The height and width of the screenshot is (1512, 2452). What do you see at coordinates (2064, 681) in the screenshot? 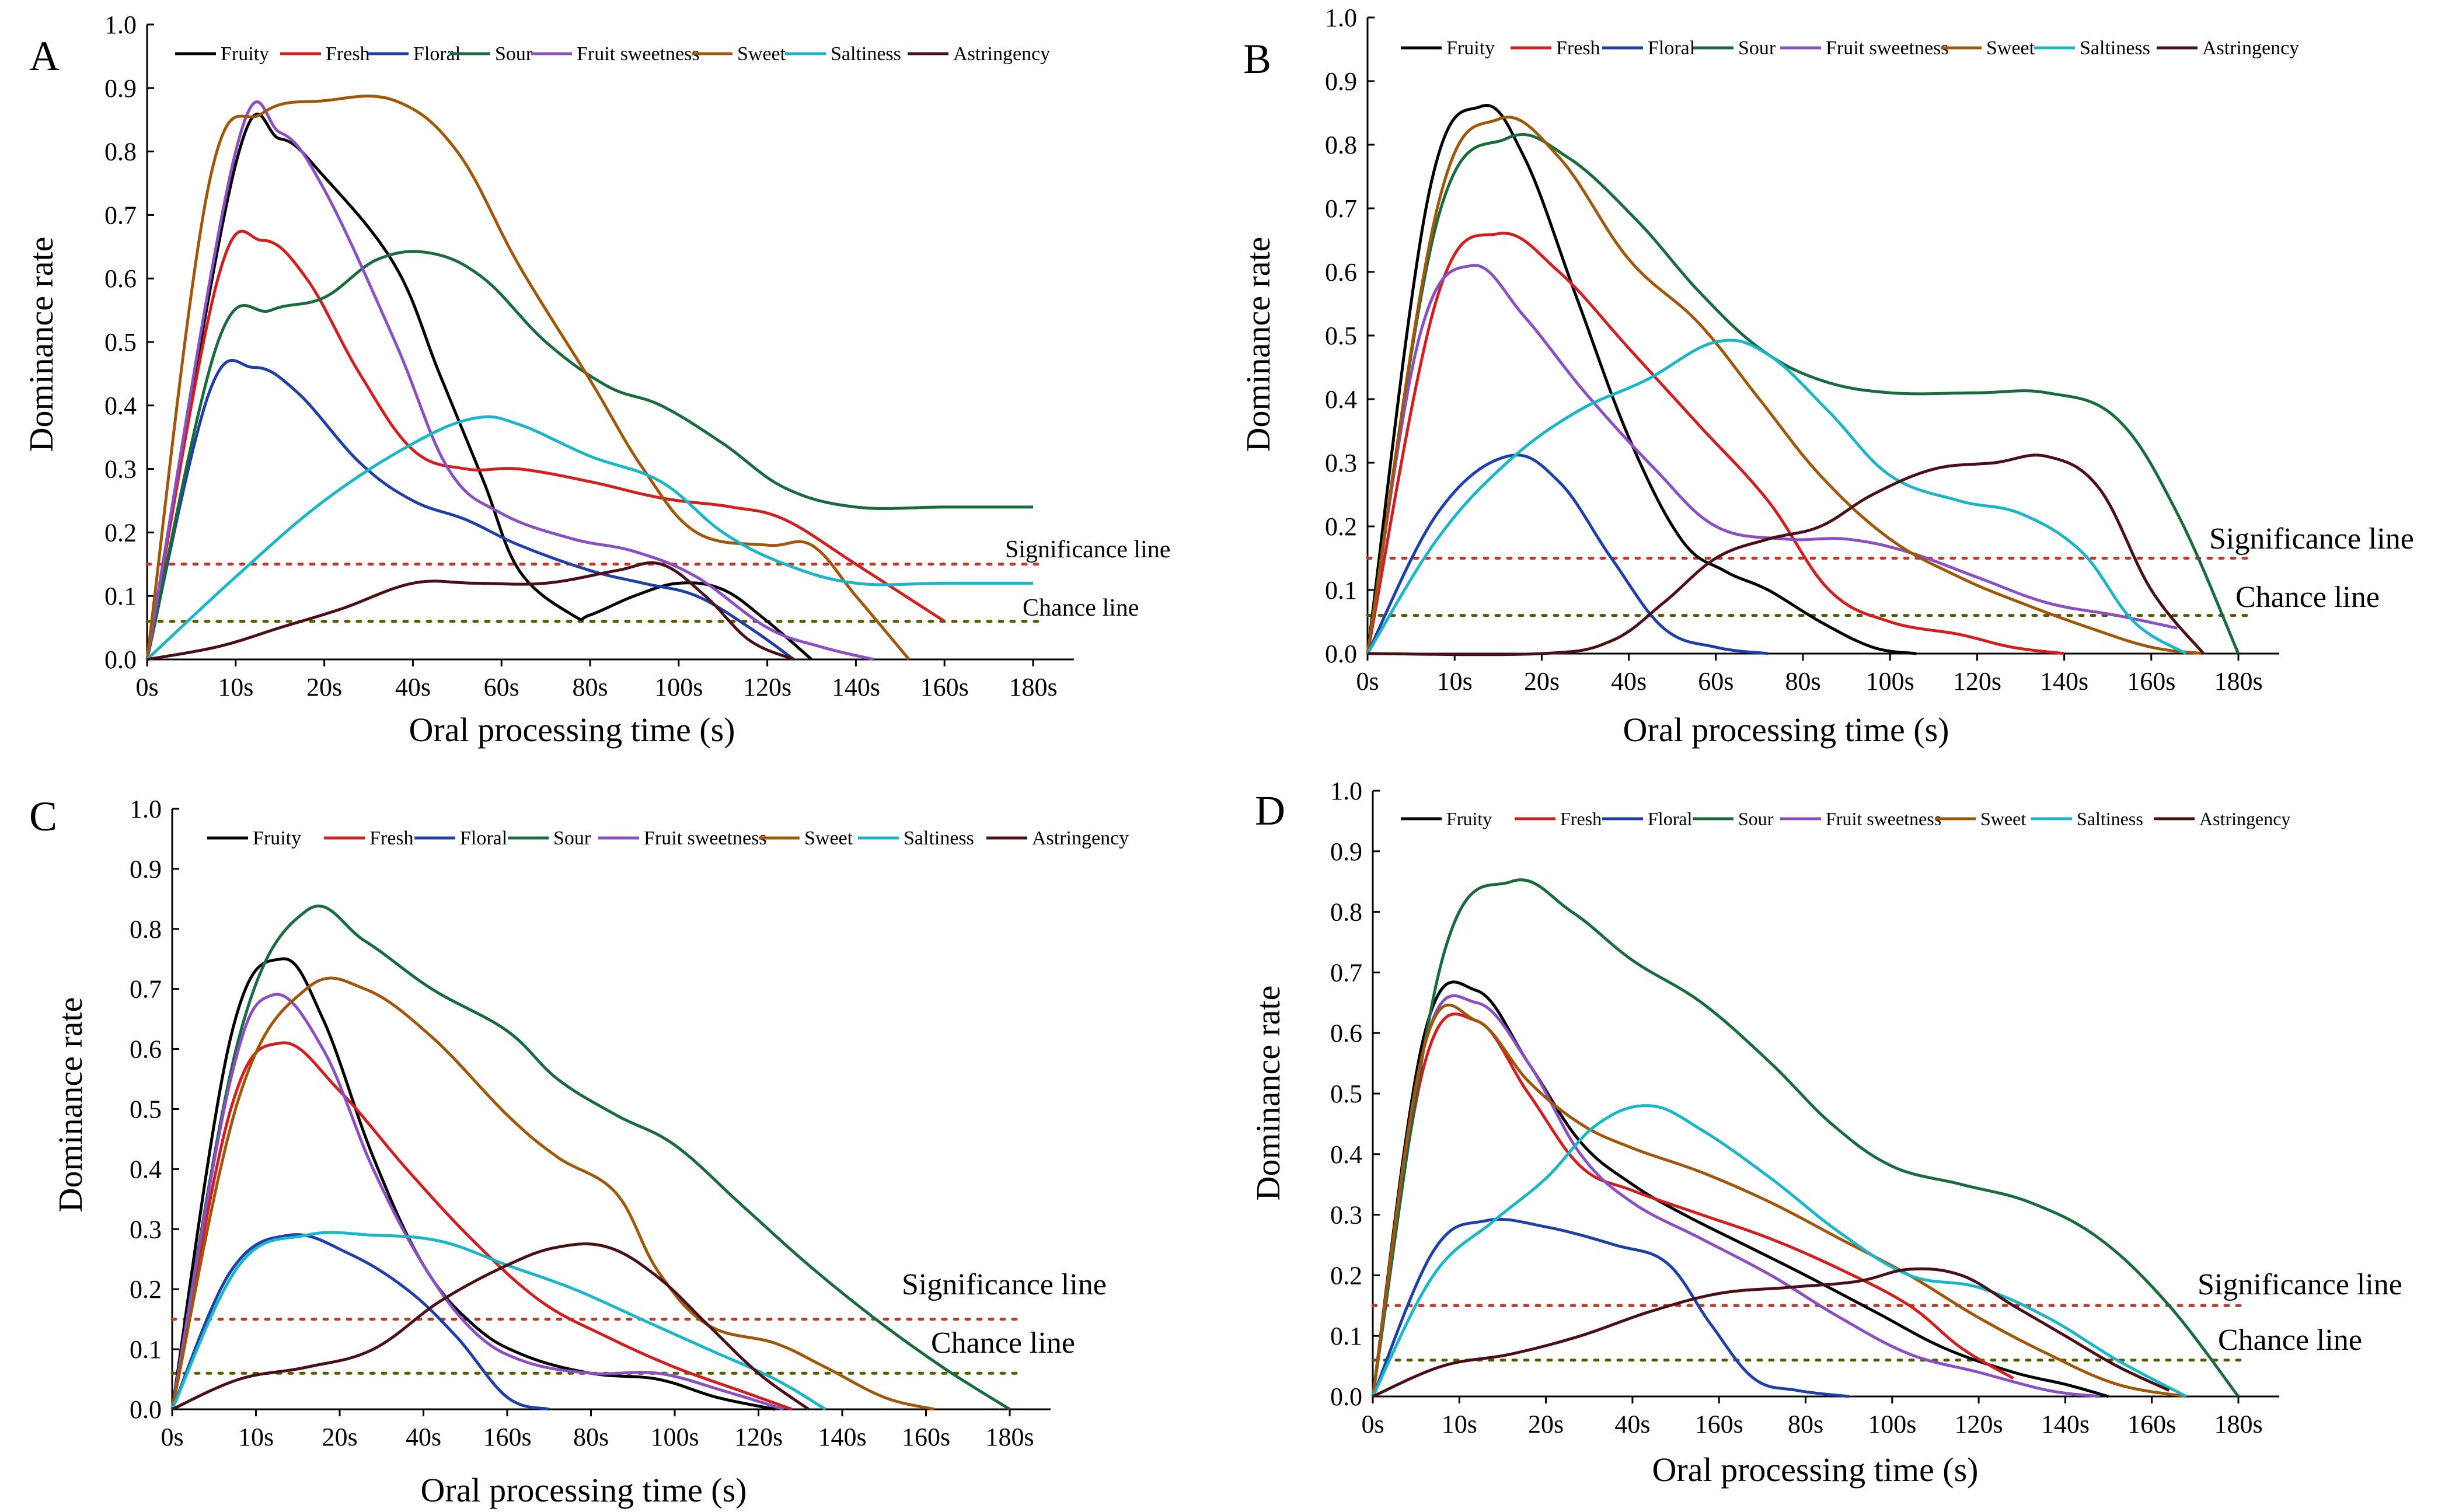
I see `x-tick-label: 140s` at bounding box center [2064, 681].